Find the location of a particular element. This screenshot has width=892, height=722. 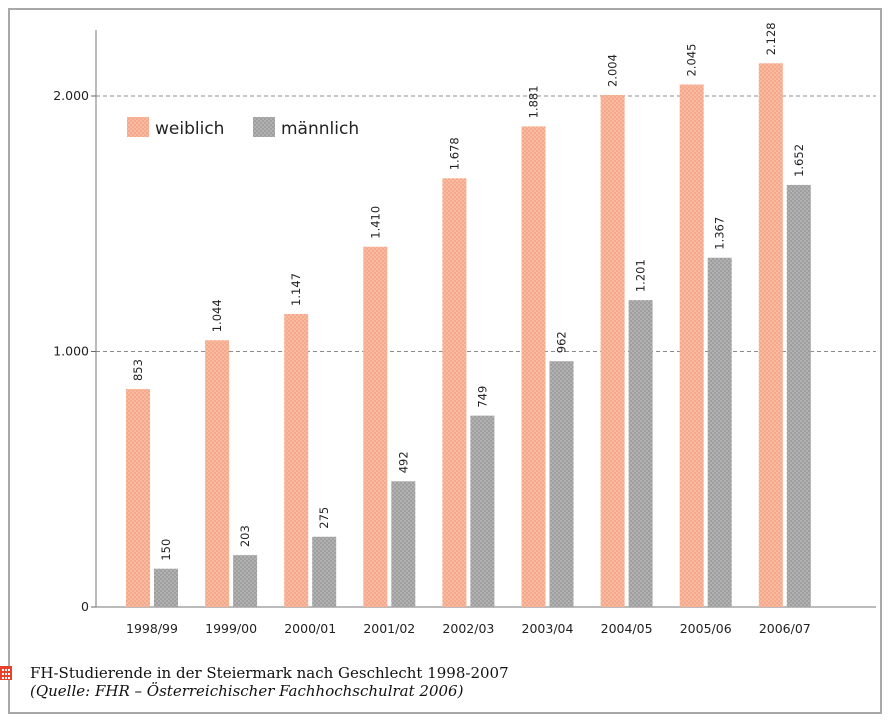

y-tick-label: 0 is located at coordinates (85, 606).